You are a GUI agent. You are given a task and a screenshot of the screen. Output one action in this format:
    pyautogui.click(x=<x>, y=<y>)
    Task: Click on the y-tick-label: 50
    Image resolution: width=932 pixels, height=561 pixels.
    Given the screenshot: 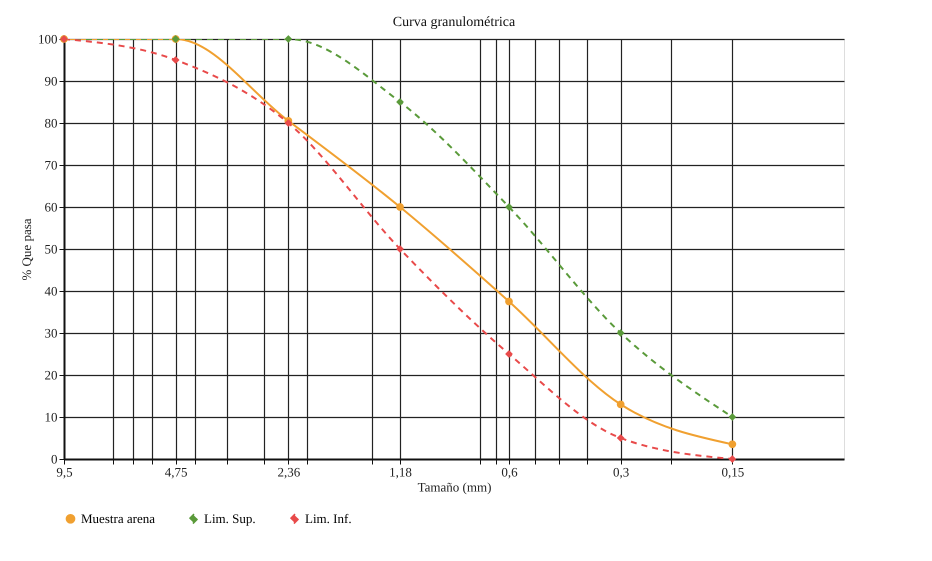 What is the action you would take?
    pyautogui.click(x=51, y=249)
    